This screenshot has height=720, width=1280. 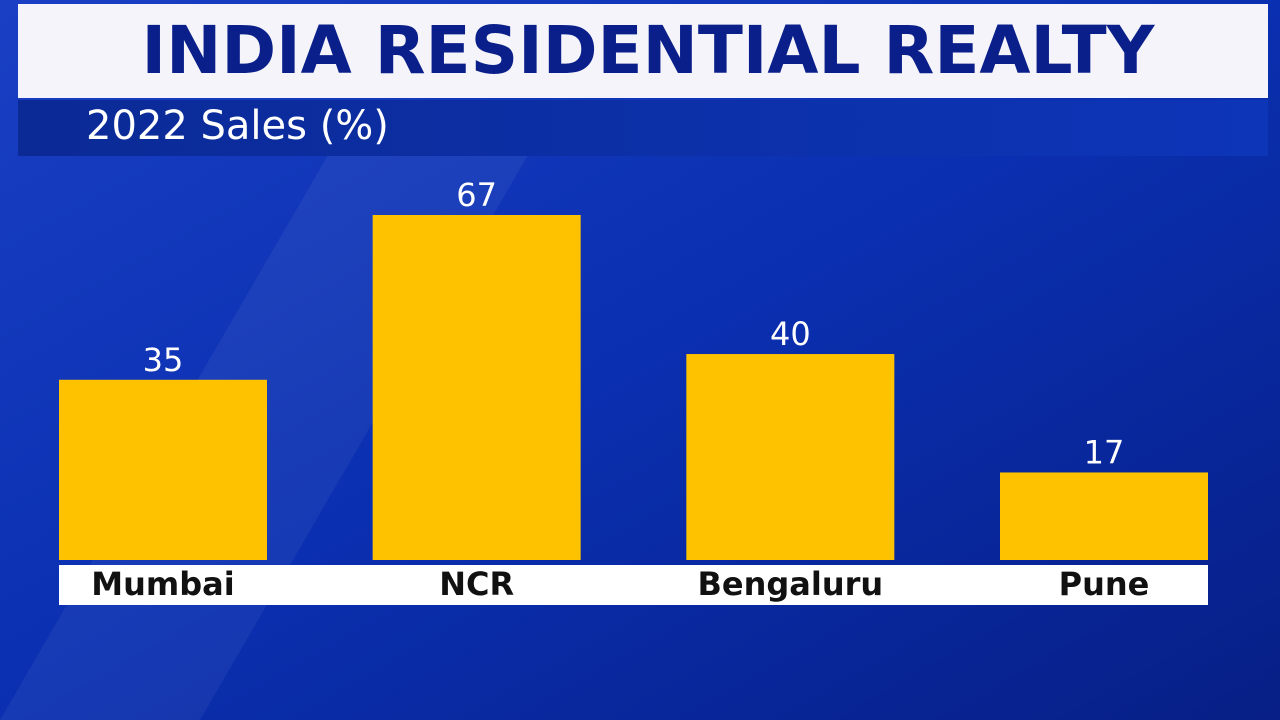 What do you see at coordinates (163, 360) in the screenshot?
I see `value-label: 35` at bounding box center [163, 360].